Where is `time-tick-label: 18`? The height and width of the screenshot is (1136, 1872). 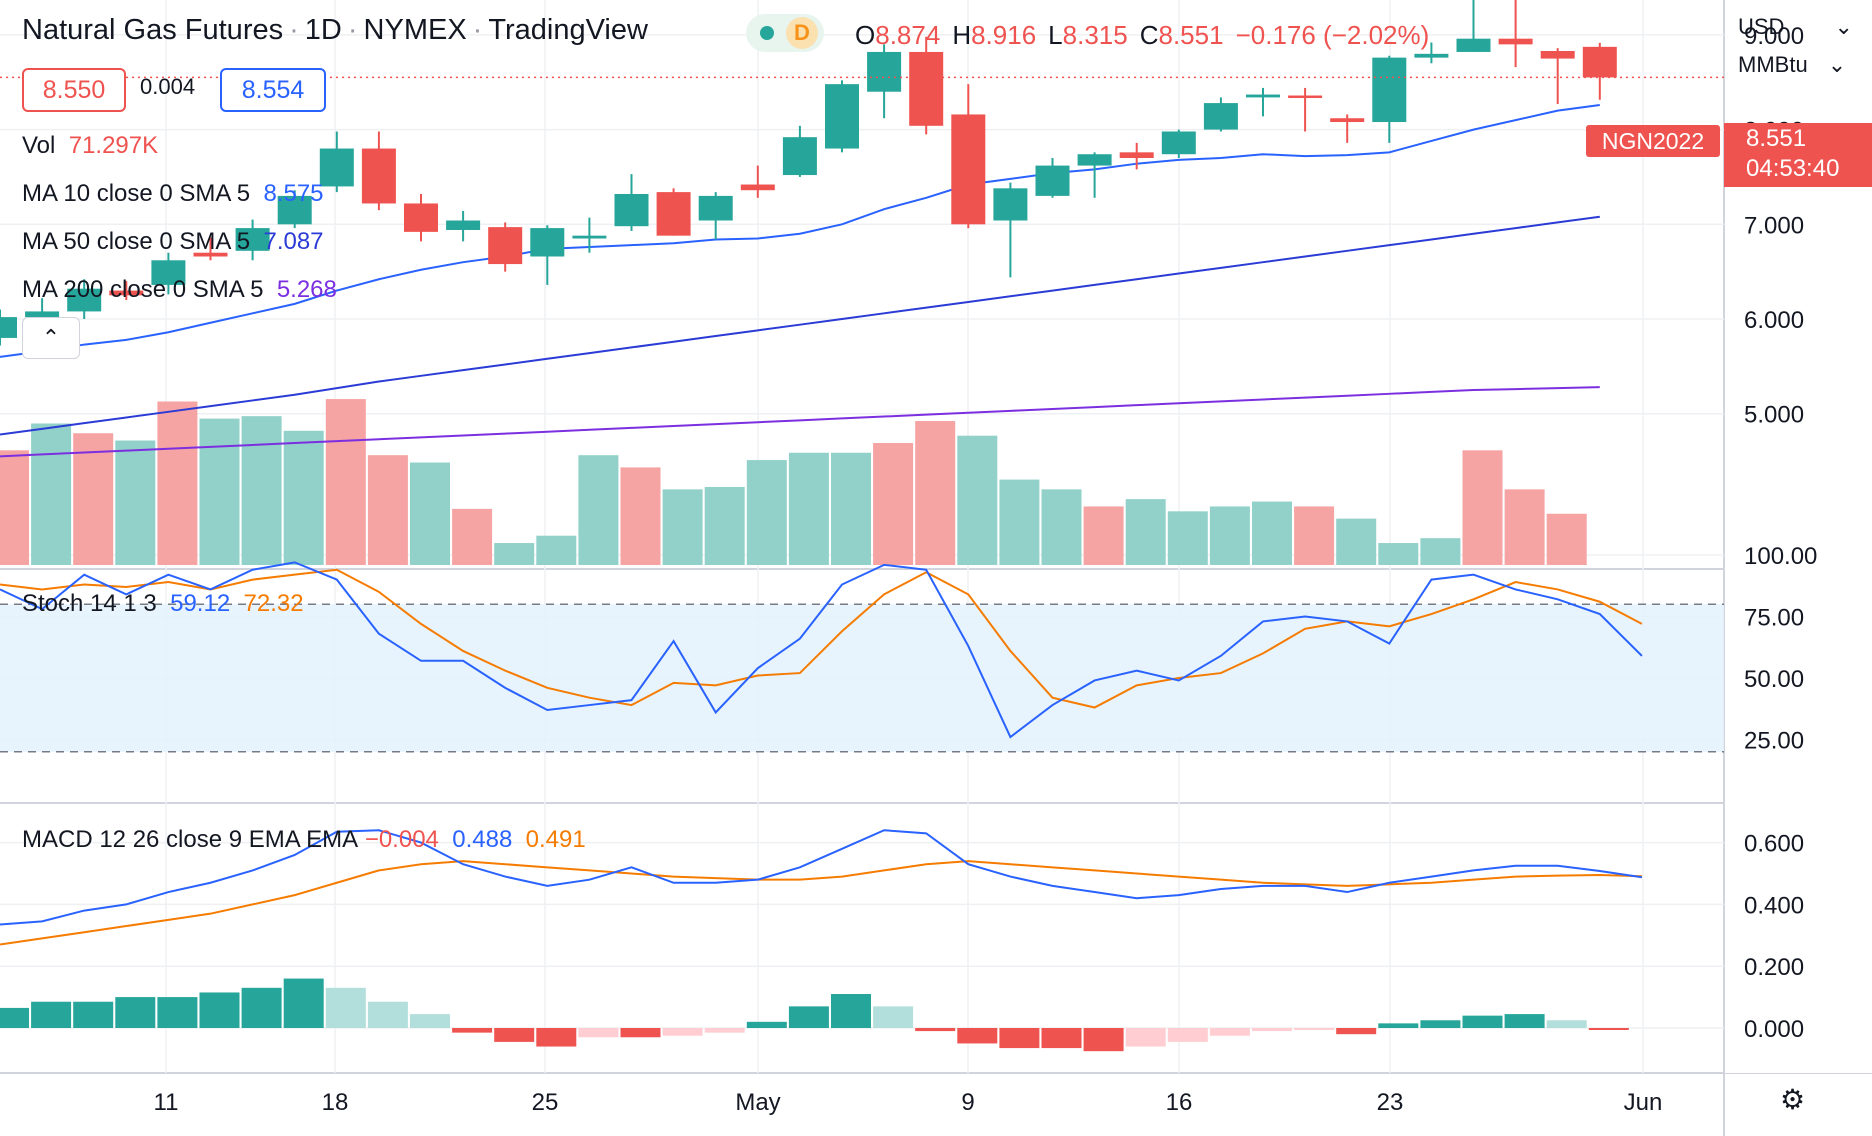
time-tick-label: 18 is located at coordinates (335, 1102).